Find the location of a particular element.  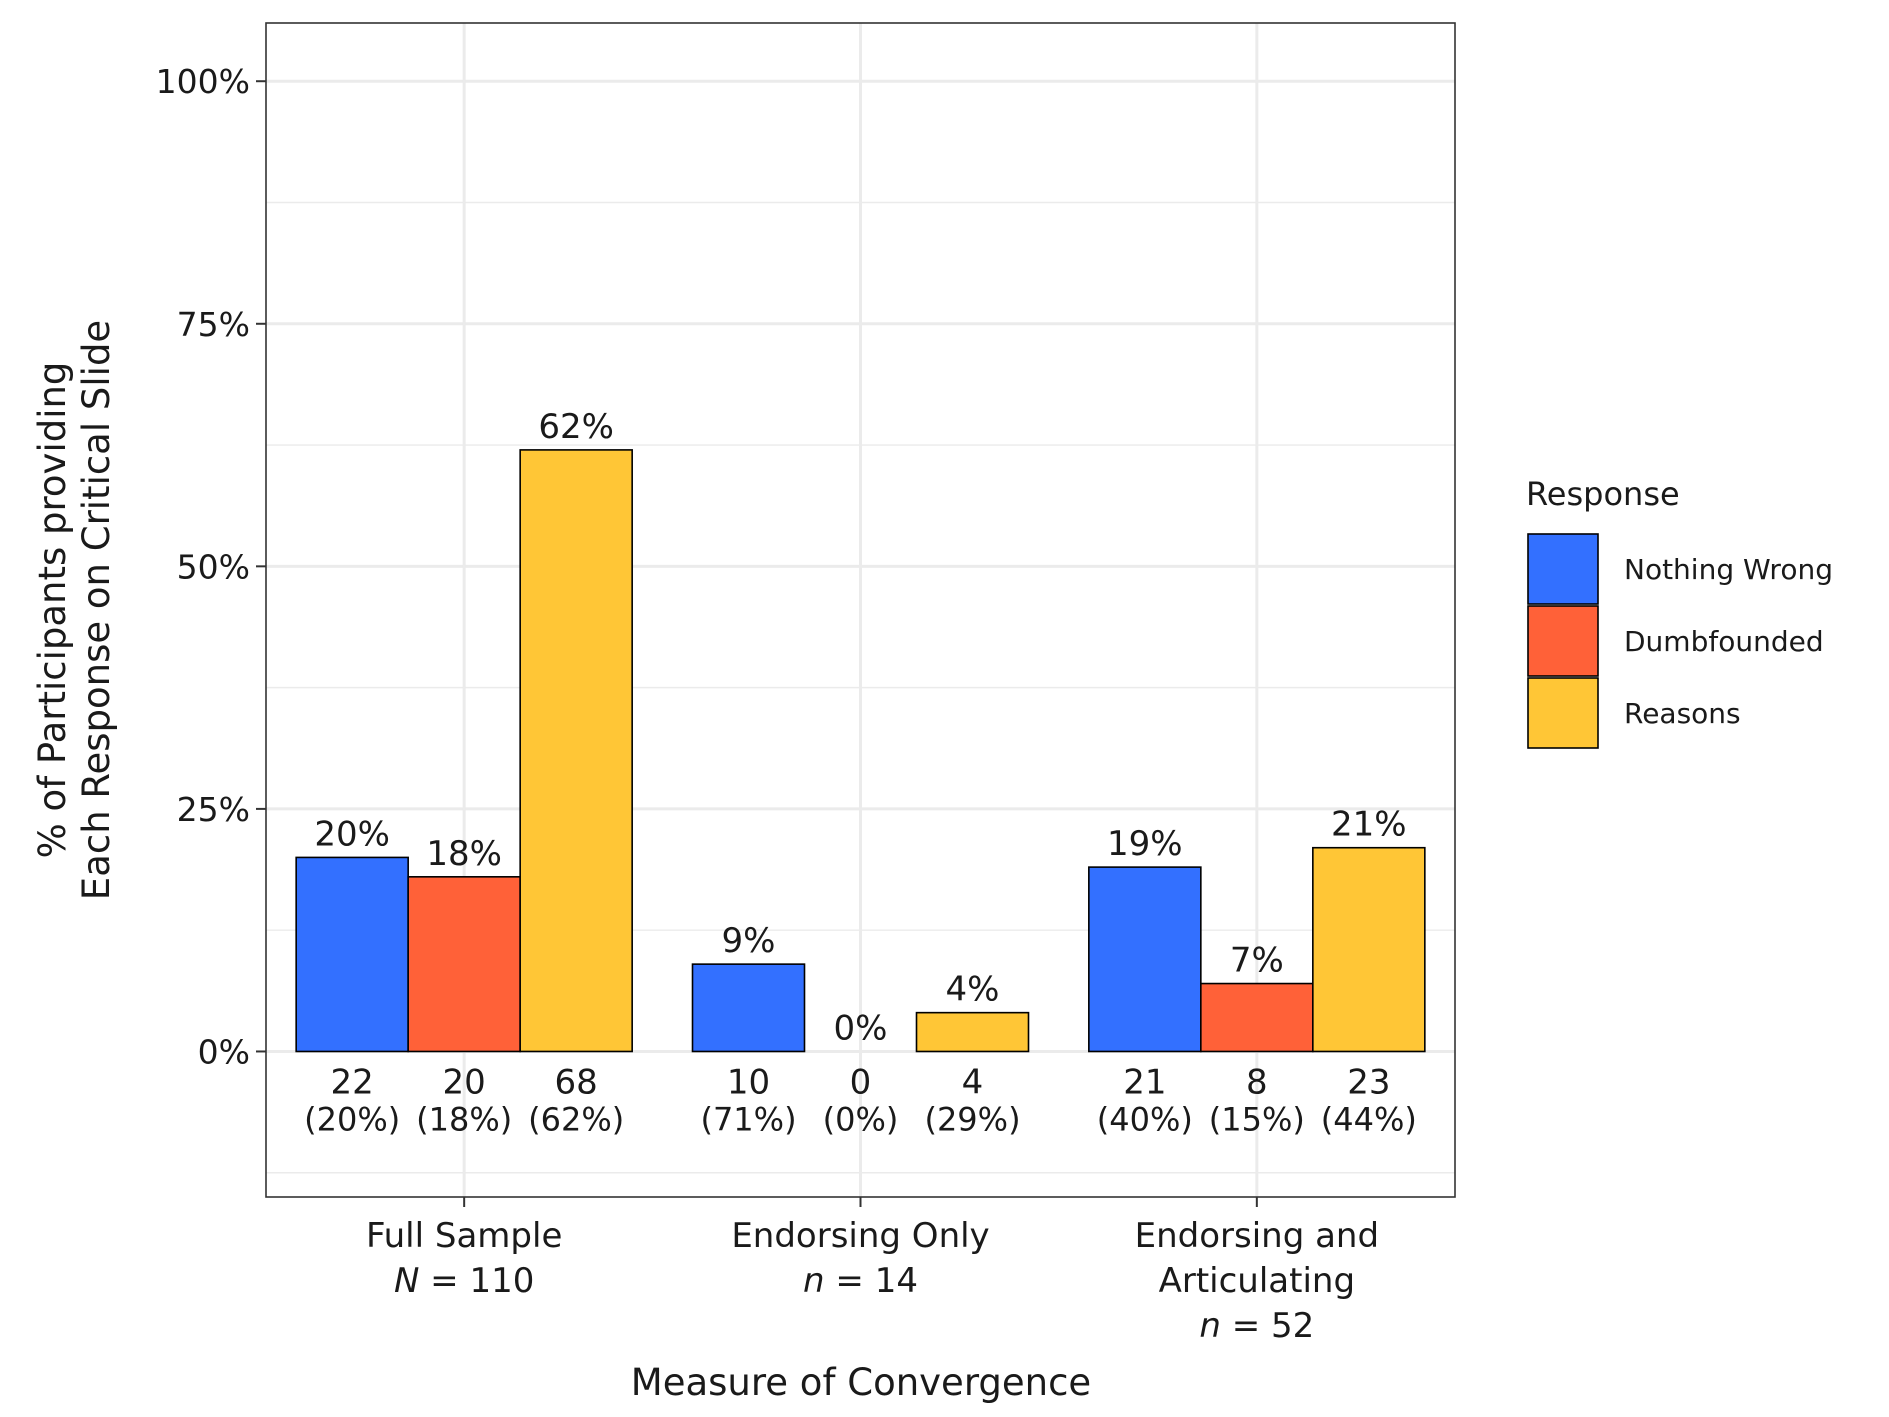

y-tick-label: 25% is located at coordinates (213, 809).